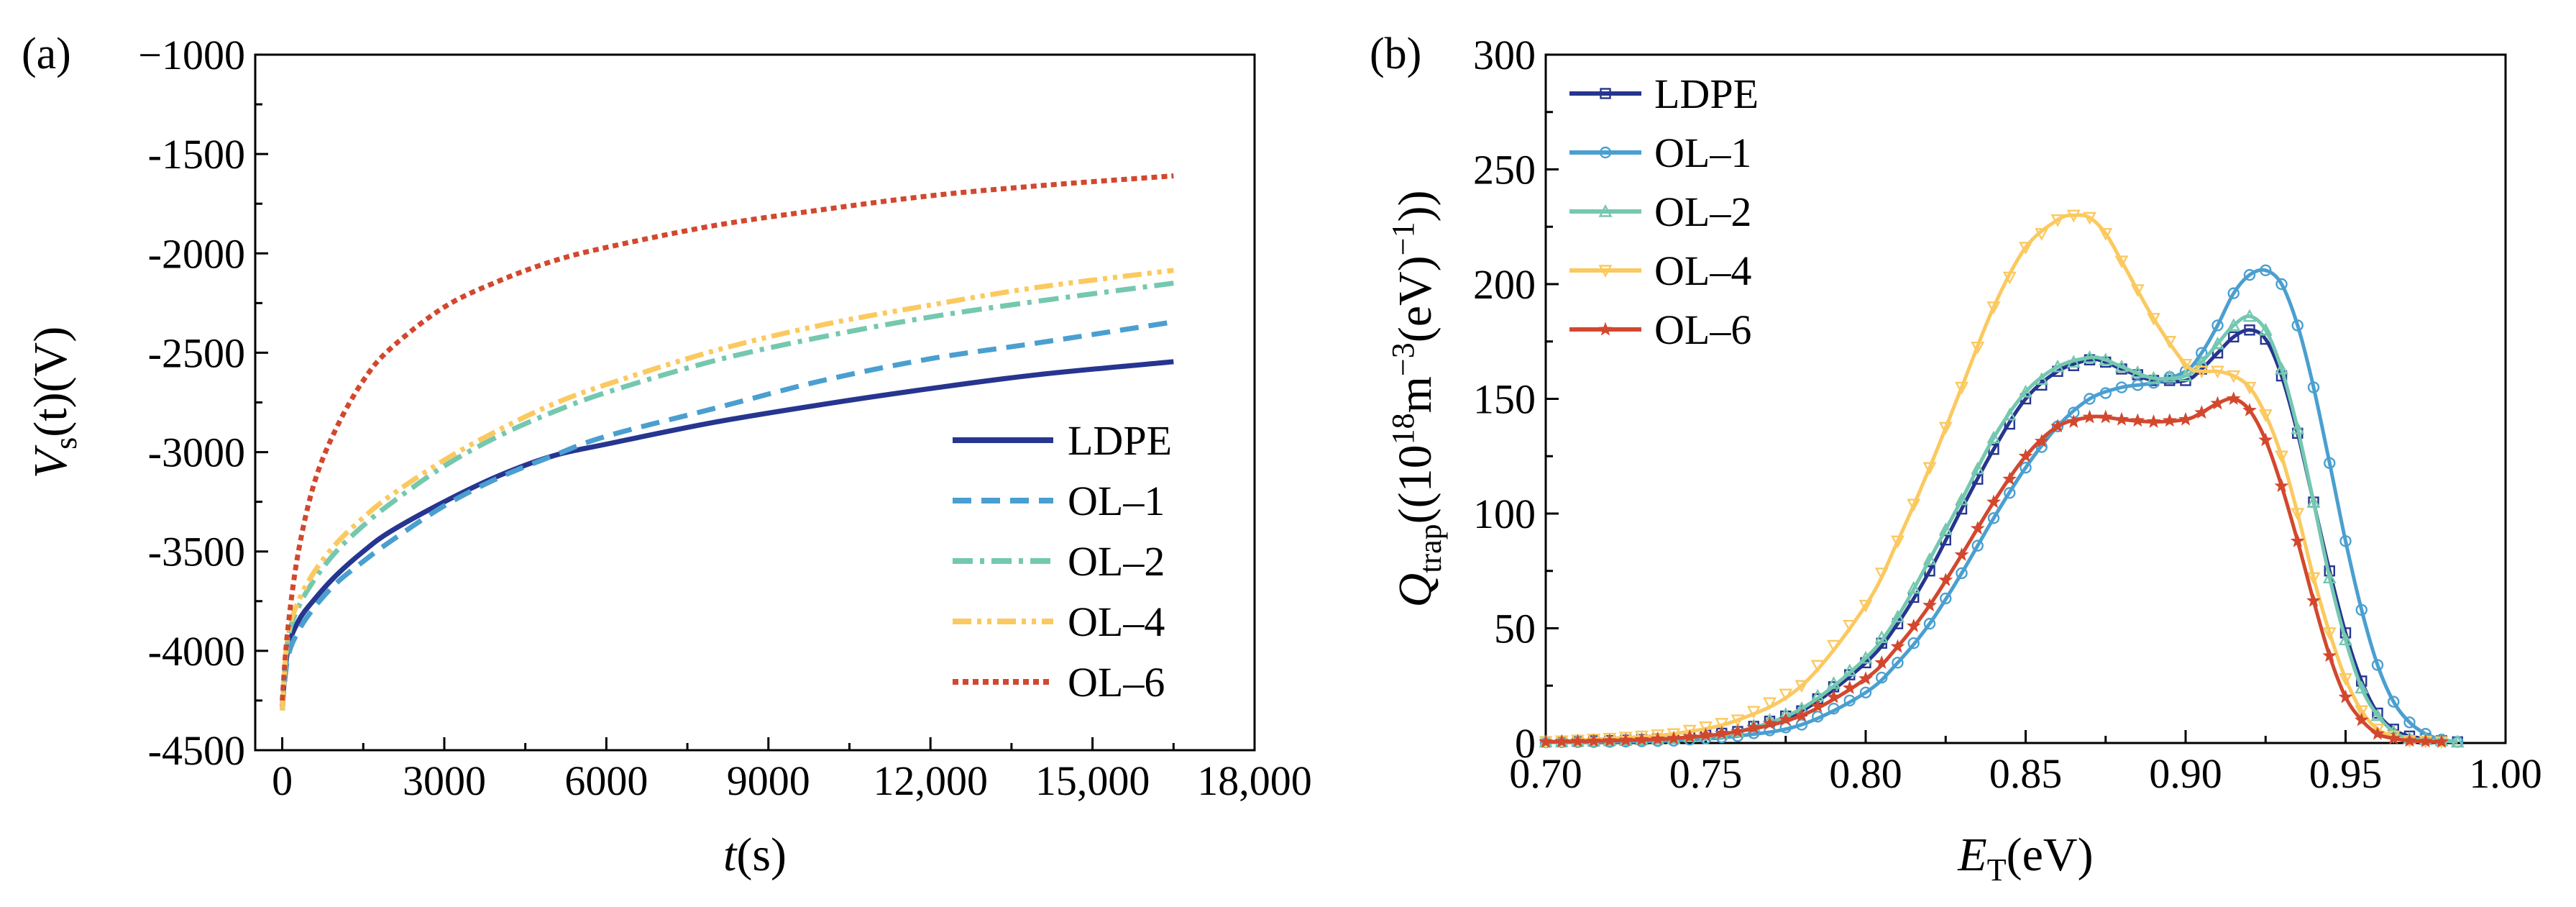  I want to click on x-tick-label: 9000, so click(768, 780).